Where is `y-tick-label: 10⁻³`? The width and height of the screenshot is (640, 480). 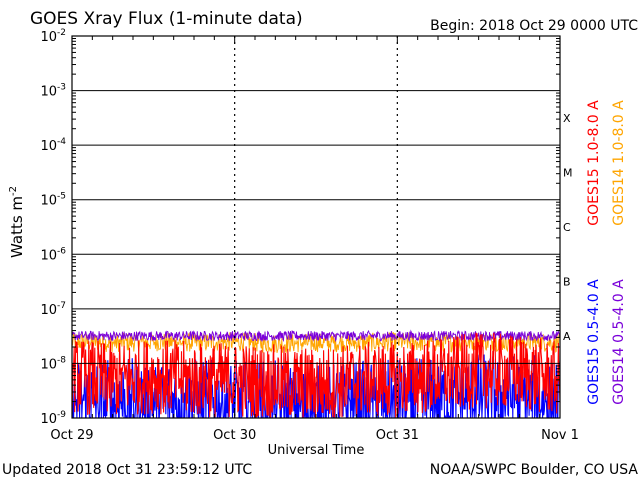 y-tick-label: 10⁻³ is located at coordinates (53, 91).